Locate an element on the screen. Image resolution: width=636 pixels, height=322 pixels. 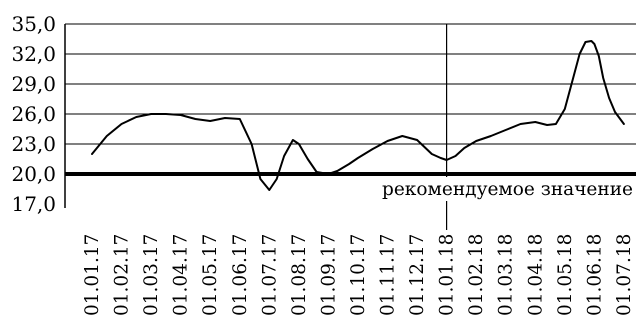
x-tick-label: 01.02.18 is located at coordinates (476, 275).